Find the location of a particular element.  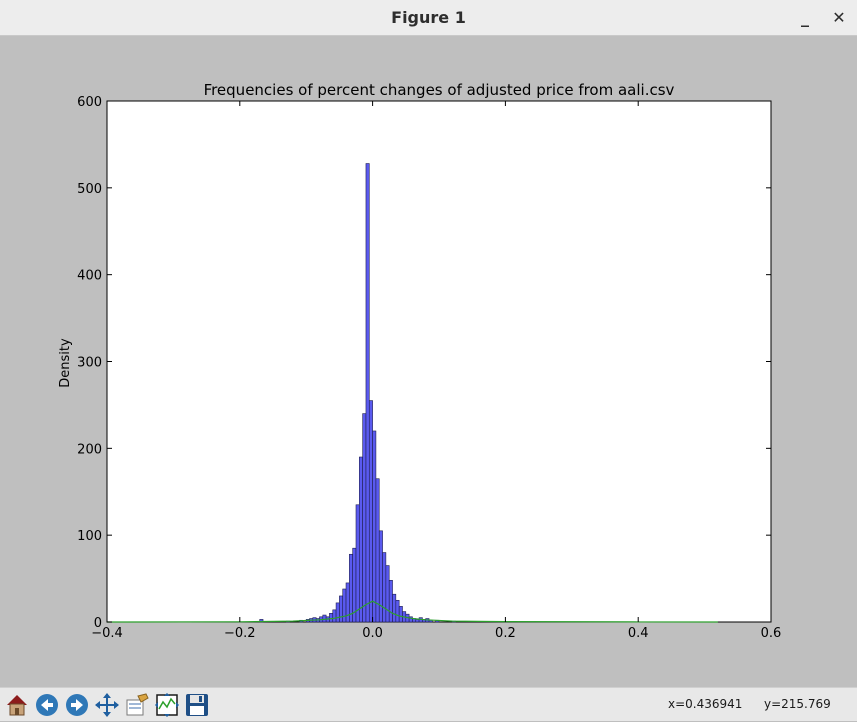

density-curve is located at coordinates (412, 611).